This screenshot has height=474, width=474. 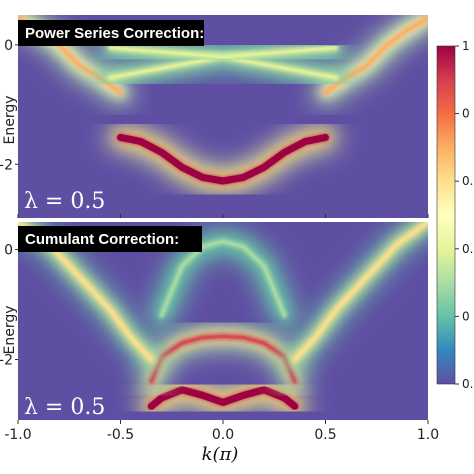 I want to click on band-cross-b, so click(x=223, y=52).